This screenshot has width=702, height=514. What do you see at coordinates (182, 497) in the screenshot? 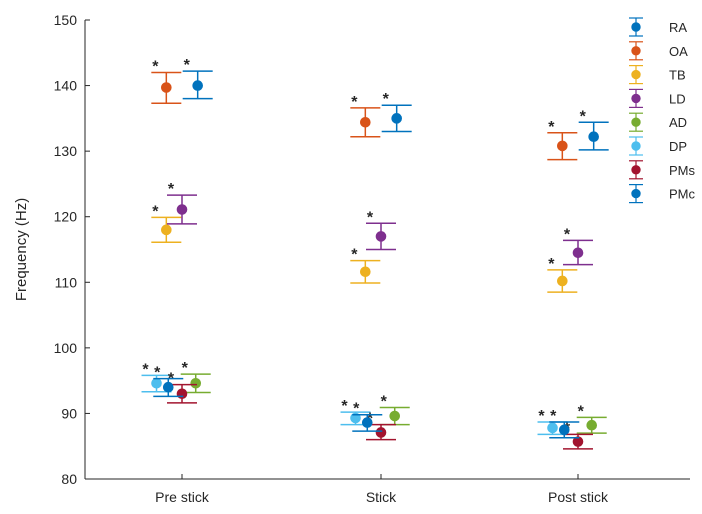
I see `x-tick-label: Pre stick` at bounding box center [182, 497].